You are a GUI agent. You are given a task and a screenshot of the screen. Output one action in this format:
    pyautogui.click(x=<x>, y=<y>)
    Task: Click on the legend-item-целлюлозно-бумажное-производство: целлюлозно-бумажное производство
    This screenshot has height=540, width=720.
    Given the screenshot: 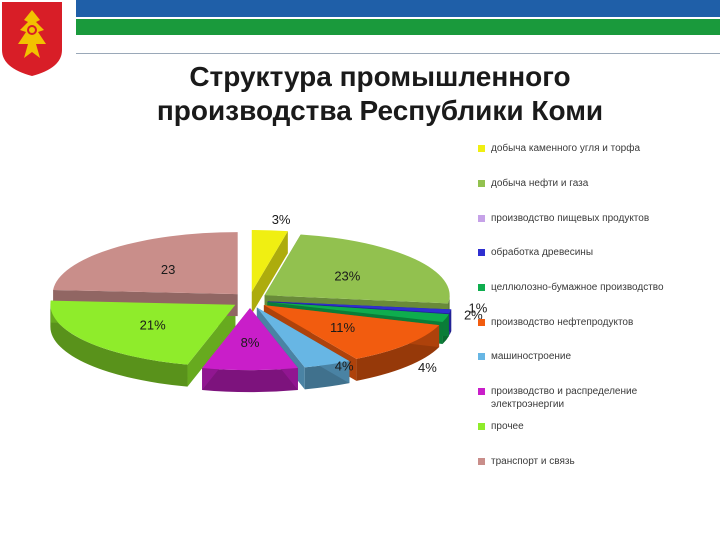 What is the action you would take?
    pyautogui.click(x=589, y=287)
    